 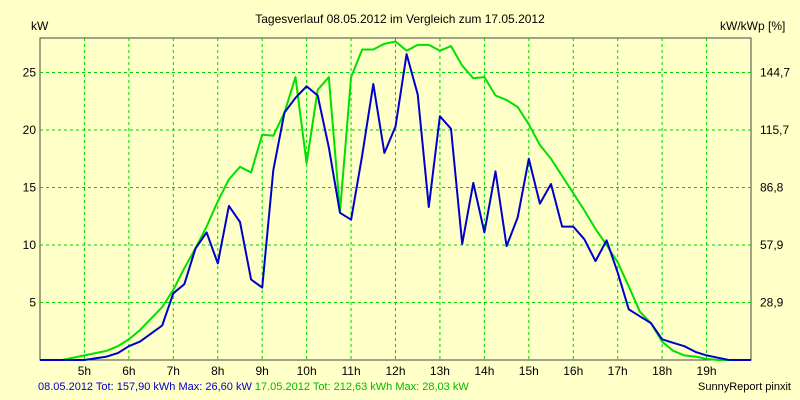 What do you see at coordinates (66, 387) in the screenshot?
I see `footer-series1-date: 08.05.2012` at bounding box center [66, 387].